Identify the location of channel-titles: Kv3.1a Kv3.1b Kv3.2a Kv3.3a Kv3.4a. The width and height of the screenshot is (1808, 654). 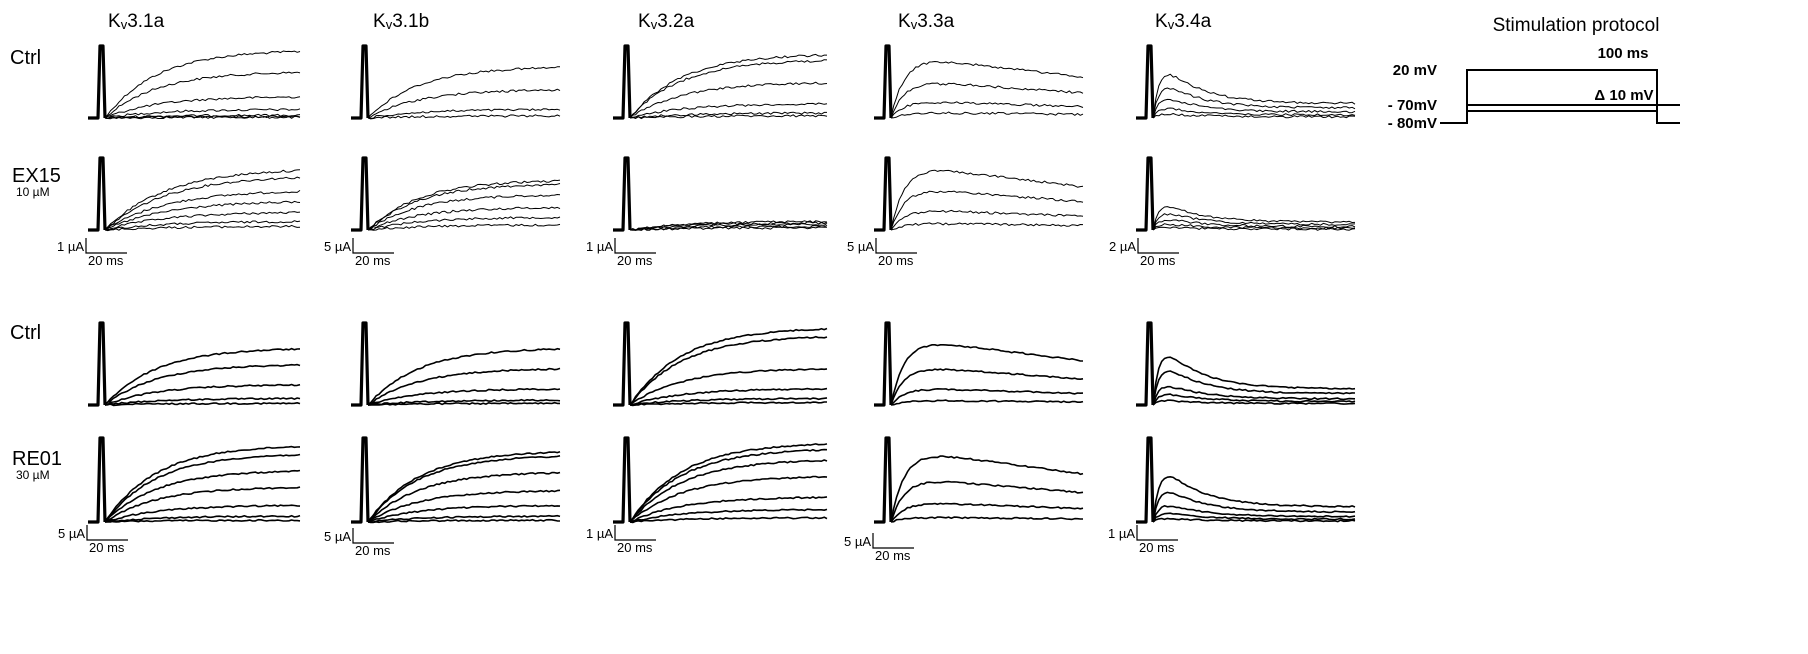
(660, 21).